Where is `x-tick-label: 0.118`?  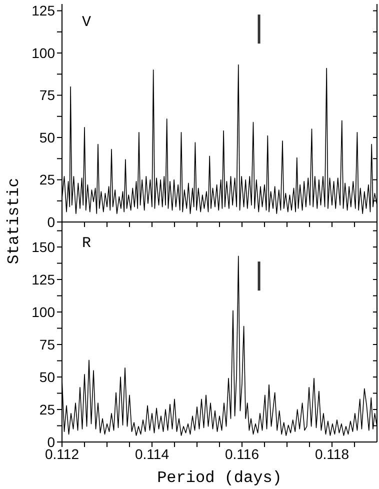
x-tick-label: 0.118 is located at coordinates (332, 454).